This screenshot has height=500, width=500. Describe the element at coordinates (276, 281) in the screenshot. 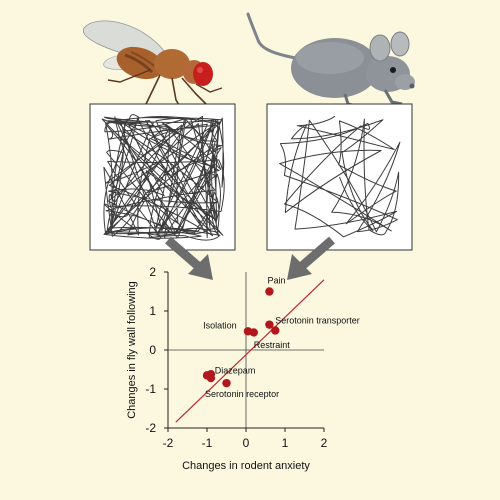

I see `point-annotation: Pain` at that location.